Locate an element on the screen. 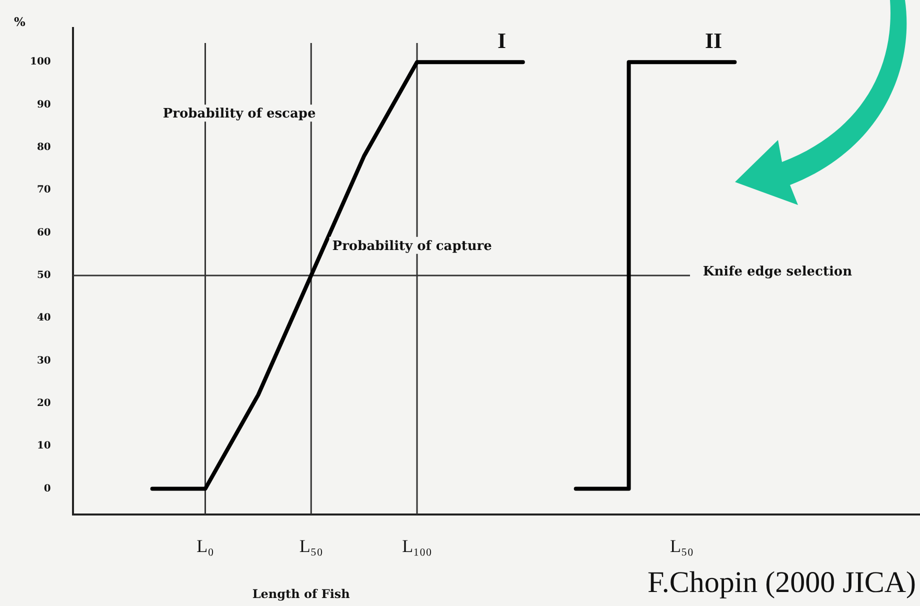  annotation: Knife edge selection is located at coordinates (777, 272).